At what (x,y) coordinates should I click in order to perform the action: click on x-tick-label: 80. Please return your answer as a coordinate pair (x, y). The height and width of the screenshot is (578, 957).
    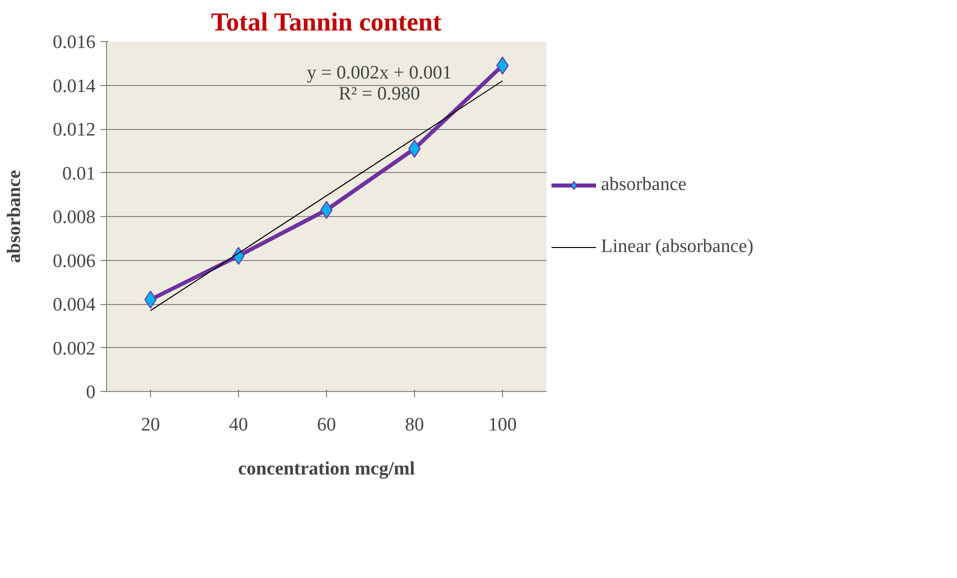
    Looking at the image, I should click on (414, 425).